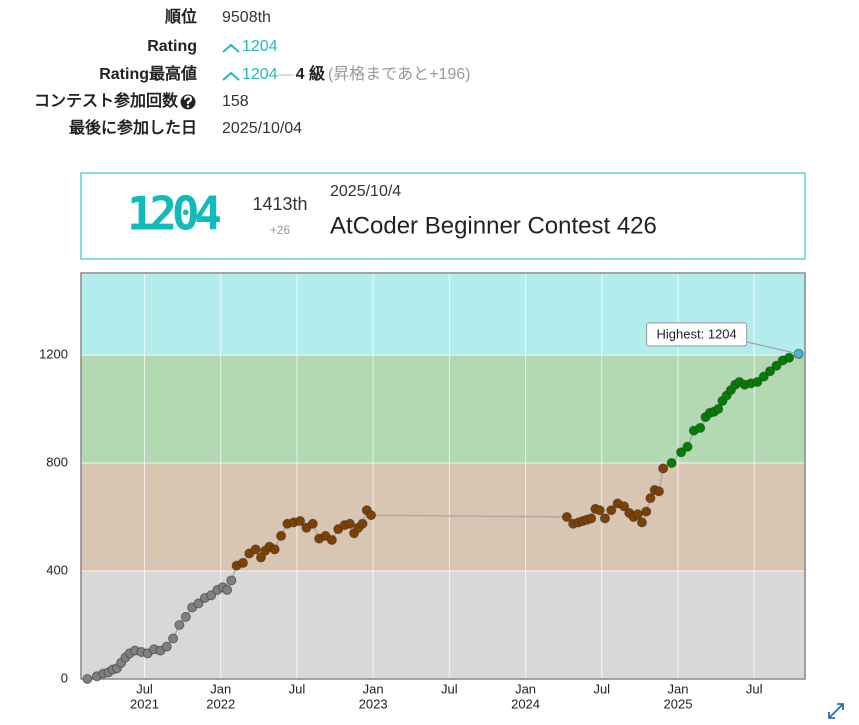  Describe the element at coordinates (57, 569) in the screenshot. I see `y-tick-label: 400` at that location.